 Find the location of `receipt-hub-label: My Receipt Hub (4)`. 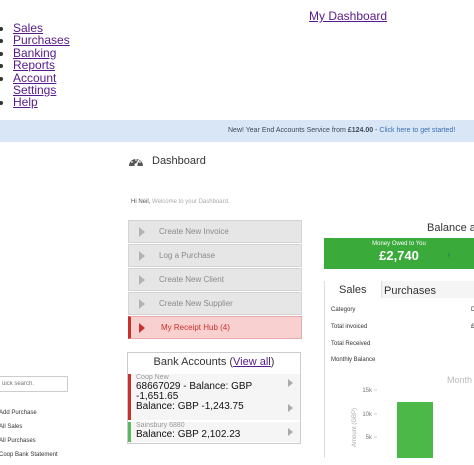

receipt-hub-label: My Receipt Hub (4) is located at coordinates (195, 327).